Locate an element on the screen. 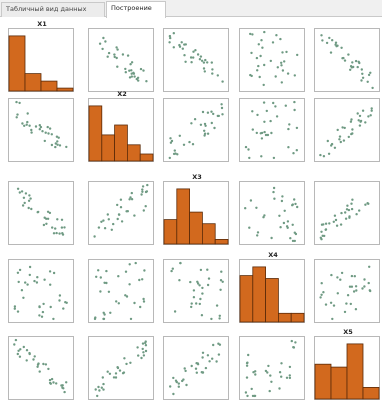  tab-table-view: Табличный вид данных is located at coordinates (53, 9).